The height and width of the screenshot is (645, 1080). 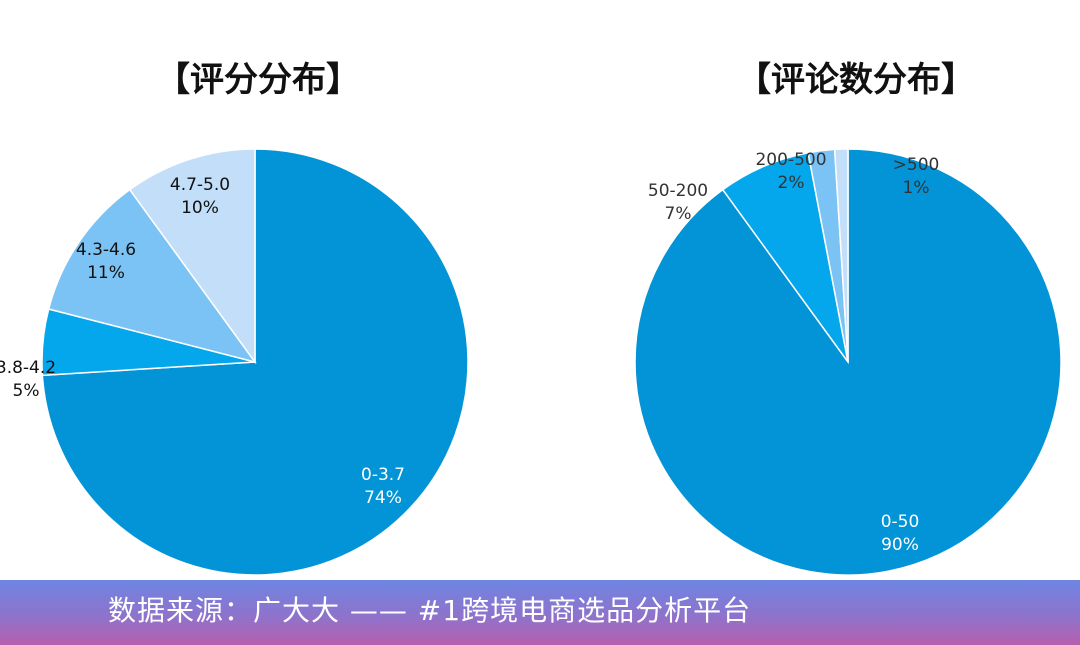 I want to click on review-slice-pct-0: 90%, so click(x=900, y=545).